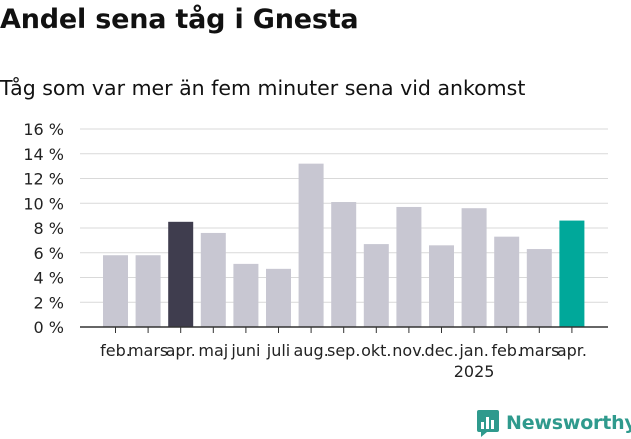 This screenshot has width=631, height=439. I want to click on x-tick-label: juli, so click(278, 350).